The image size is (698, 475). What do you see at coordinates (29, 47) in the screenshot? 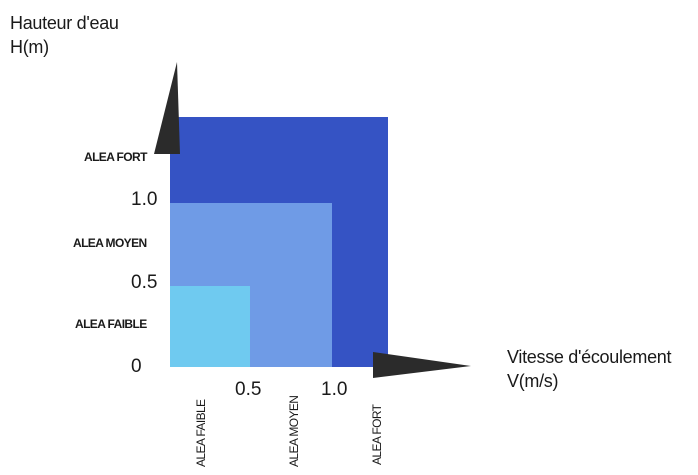
I see `y-axis-title-line2: H(m)` at bounding box center [29, 47].